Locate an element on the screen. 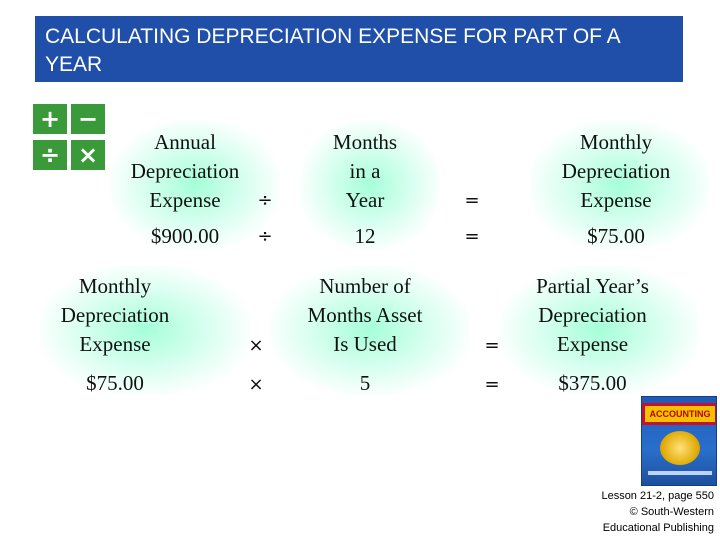  row2-col3-value: $375.00 is located at coordinates (592, 383).